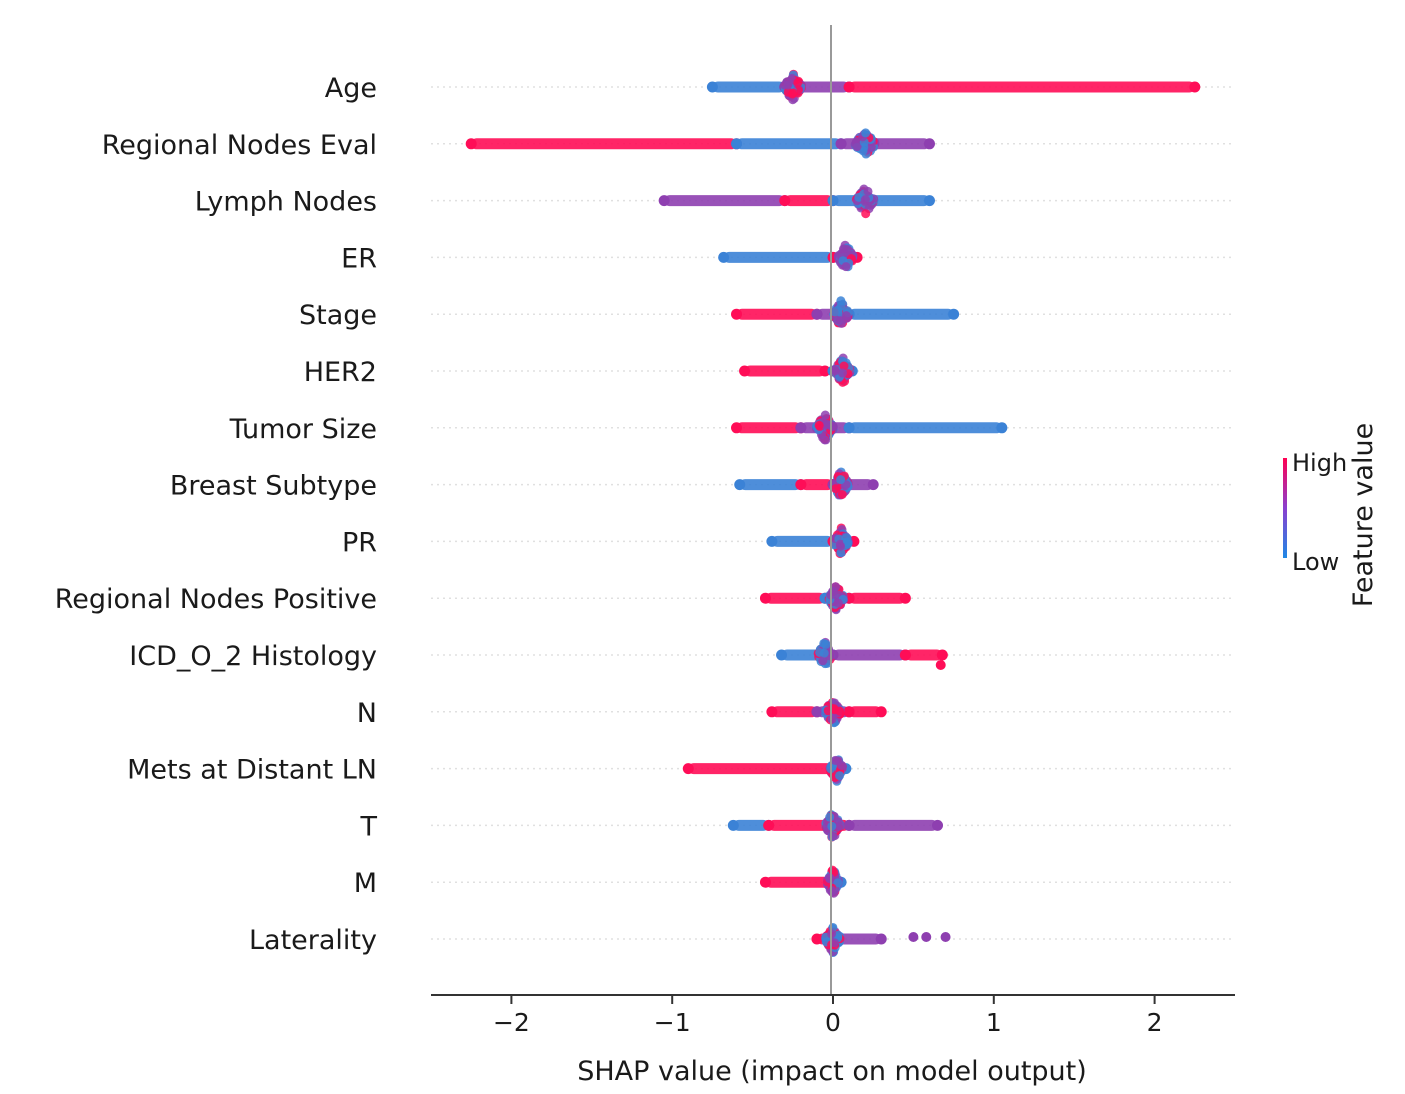  I want to click on shap-band-laterality, so click(857, 939).